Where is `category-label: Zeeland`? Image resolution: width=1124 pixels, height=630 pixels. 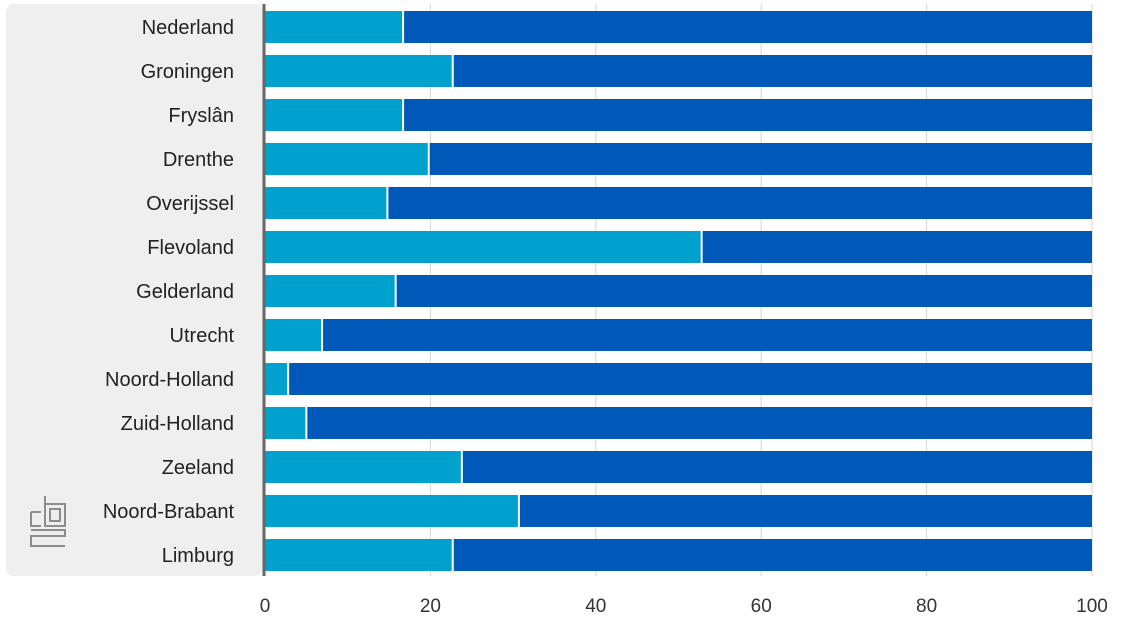 category-label: Zeeland is located at coordinates (198, 468).